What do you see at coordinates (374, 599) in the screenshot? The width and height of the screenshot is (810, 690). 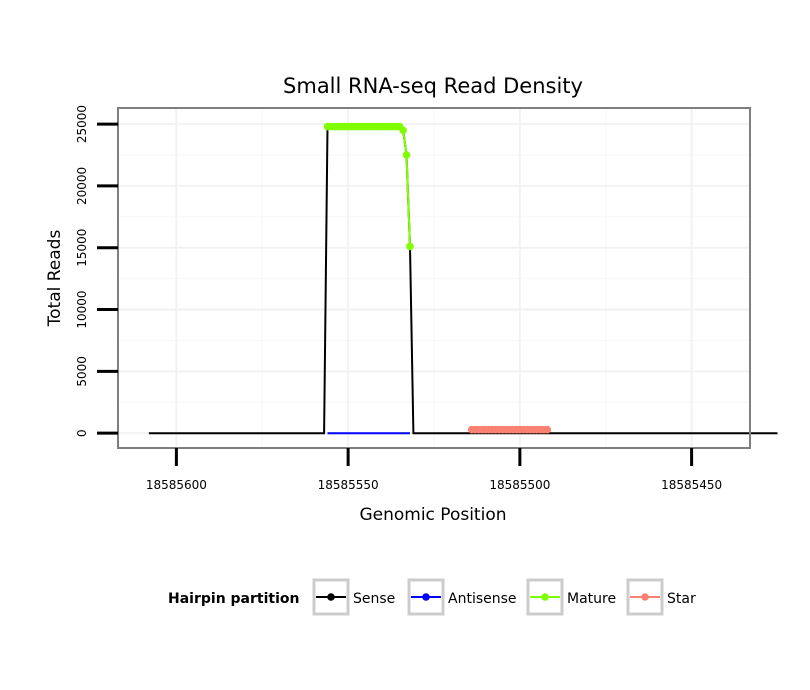 I see `legend-label-sense: Sense` at bounding box center [374, 599].